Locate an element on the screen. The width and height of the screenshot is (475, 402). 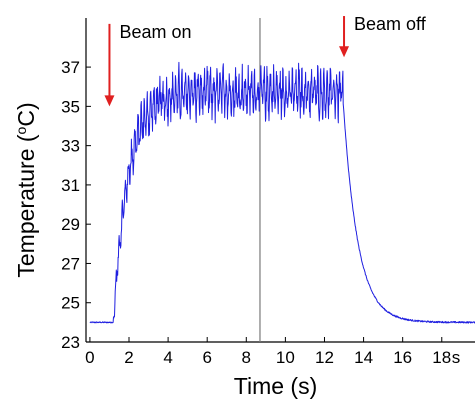
x-tick-label: 2 is located at coordinates (128, 357).